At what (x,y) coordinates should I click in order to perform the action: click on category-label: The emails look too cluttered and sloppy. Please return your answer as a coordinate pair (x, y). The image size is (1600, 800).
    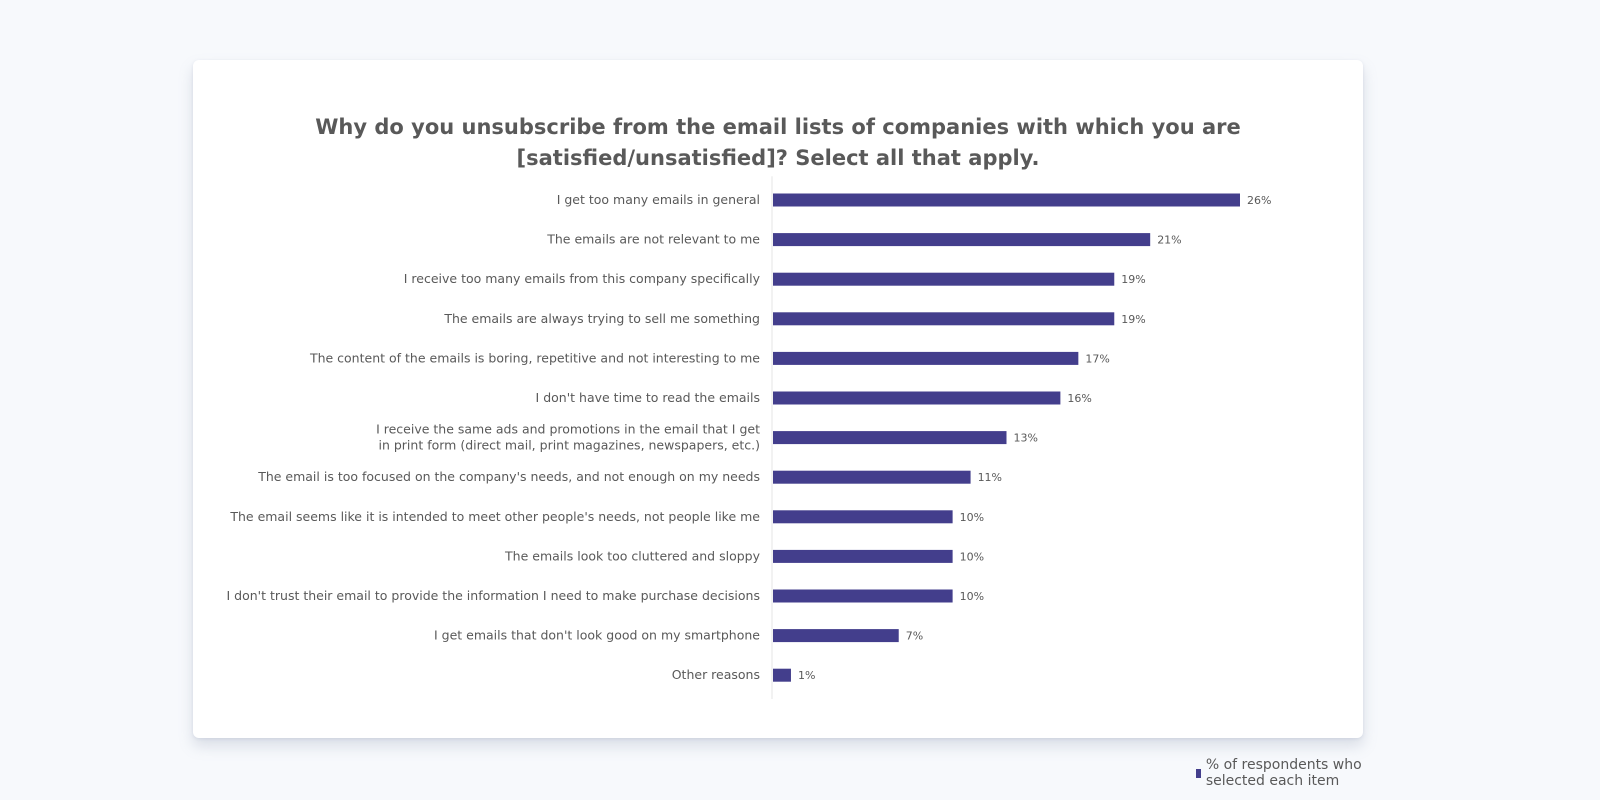
    Looking at the image, I should click on (632, 555).